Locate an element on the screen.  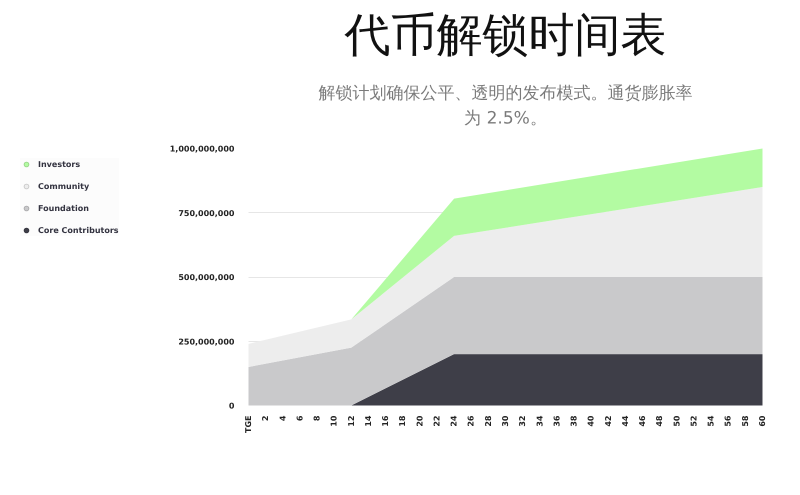
x-tick-label: 40 is located at coordinates (591, 421).